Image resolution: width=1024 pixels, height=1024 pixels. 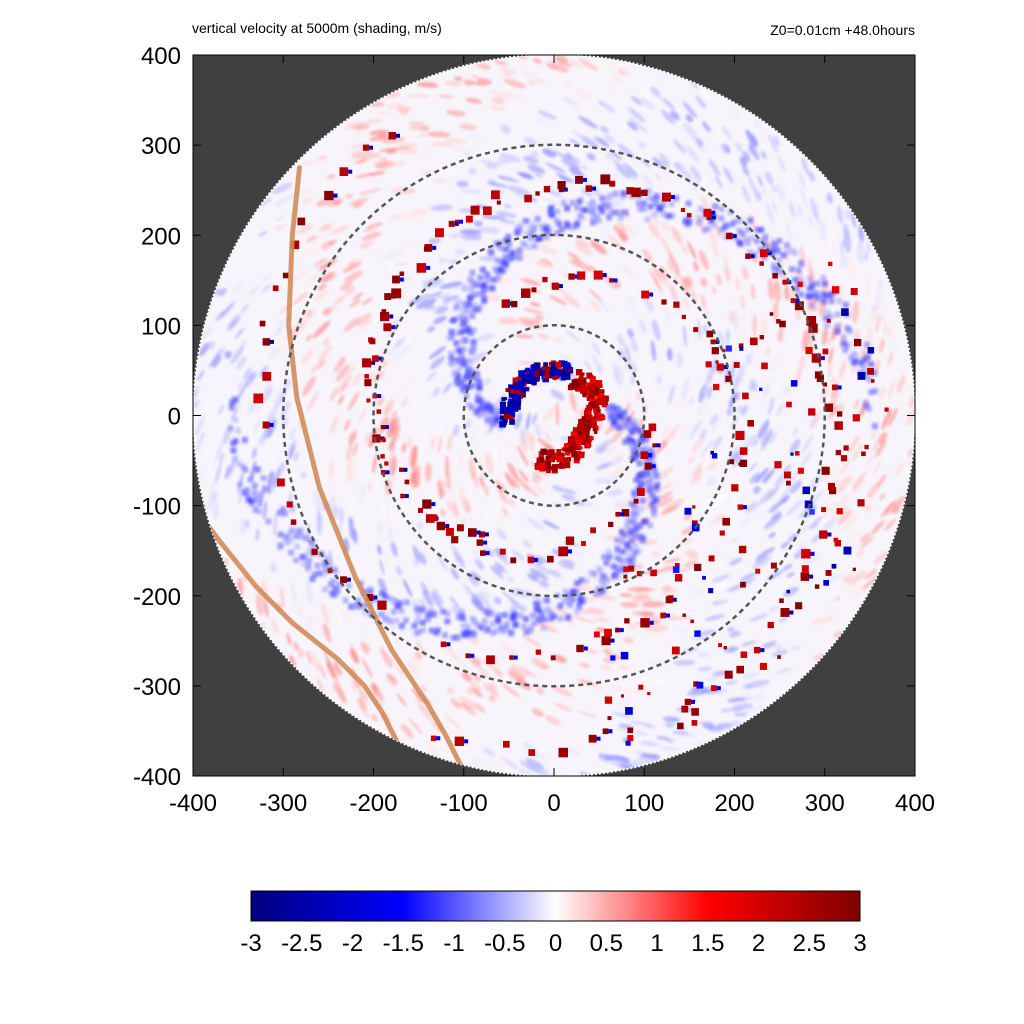 What do you see at coordinates (859, 943) in the screenshot?
I see `colorbar-tick-label: 3` at bounding box center [859, 943].